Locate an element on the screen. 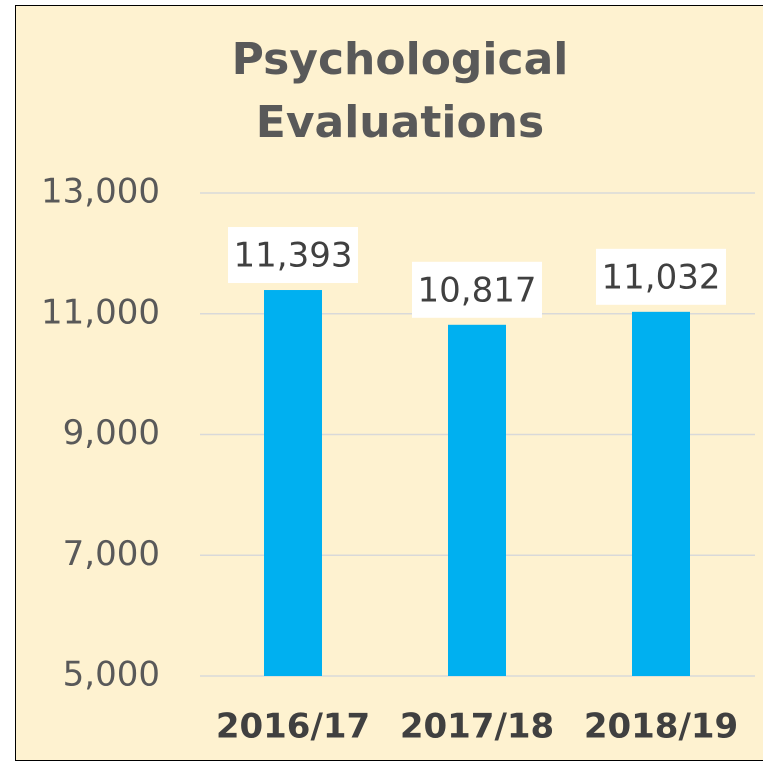 This screenshot has width=763, height=770. data-label: 11,393 is located at coordinates (293, 256).